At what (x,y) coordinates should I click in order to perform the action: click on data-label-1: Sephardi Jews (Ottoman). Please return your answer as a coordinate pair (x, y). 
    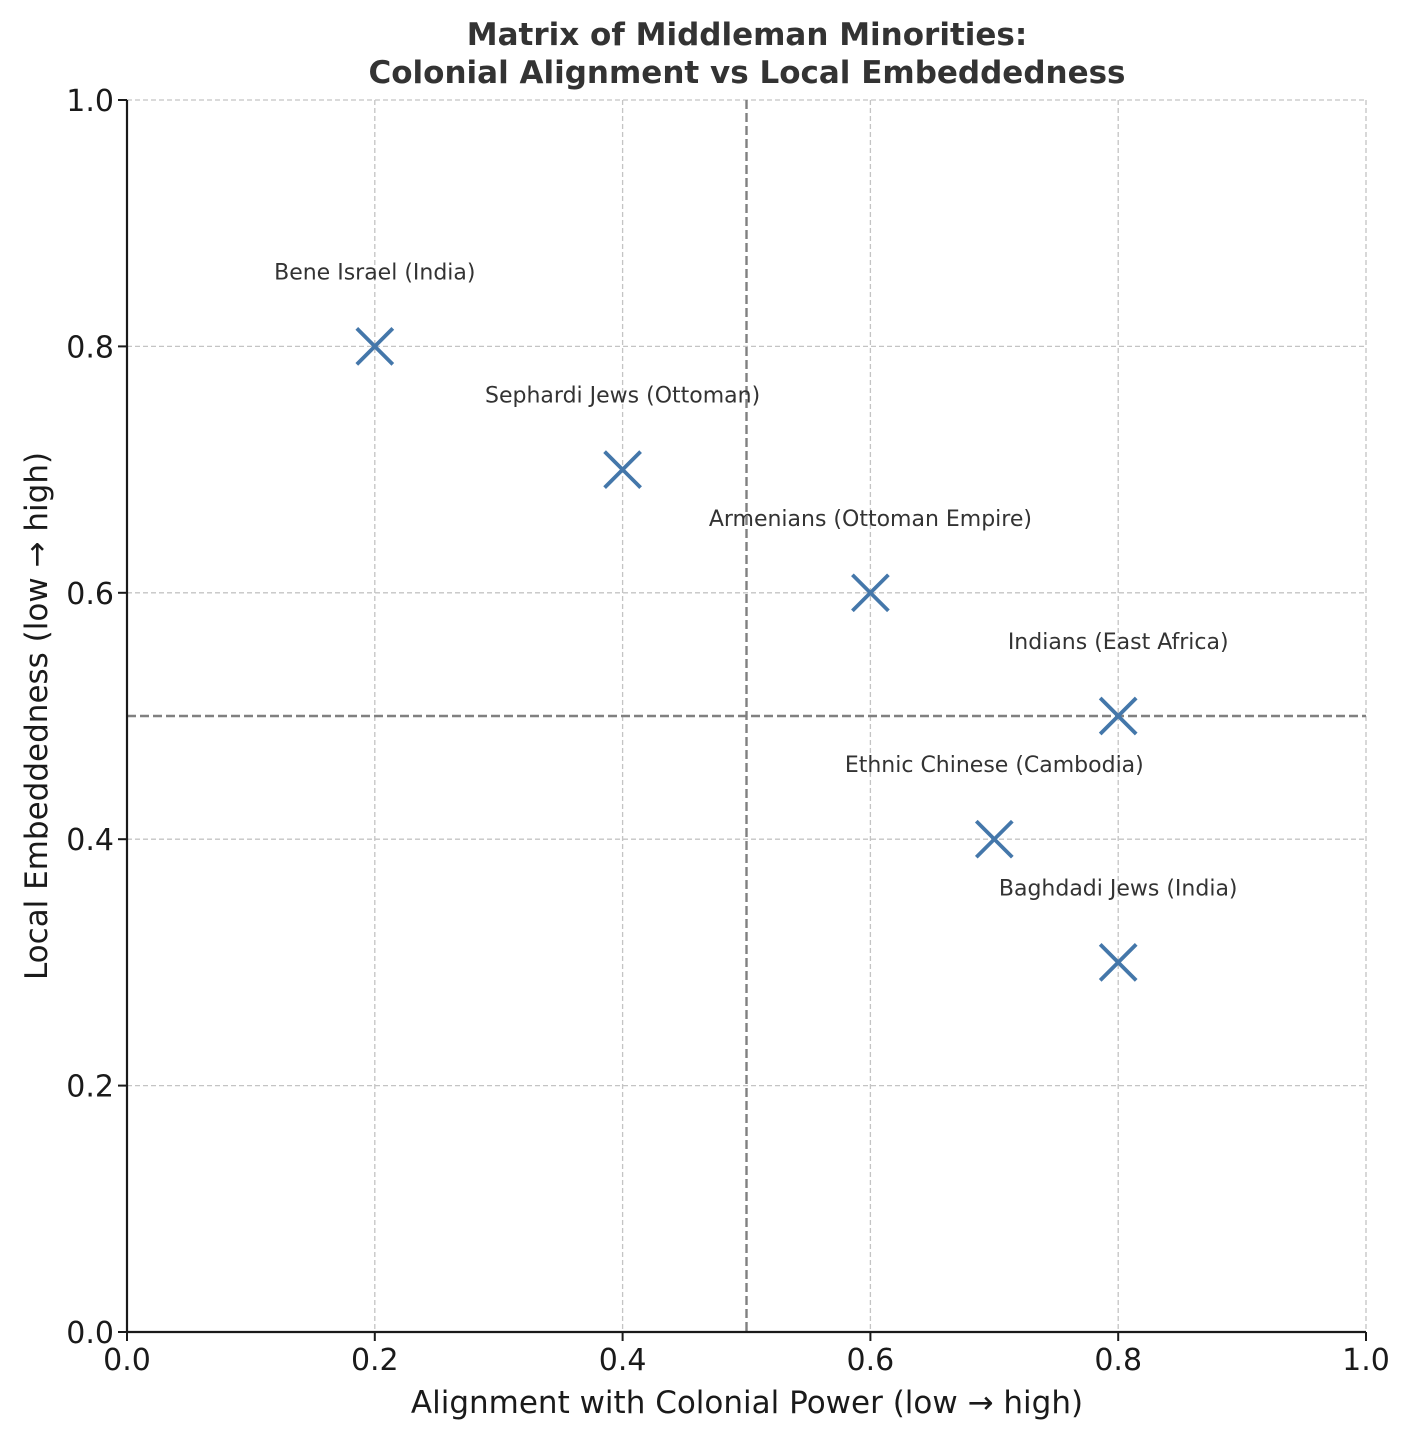
    Looking at the image, I should click on (622, 396).